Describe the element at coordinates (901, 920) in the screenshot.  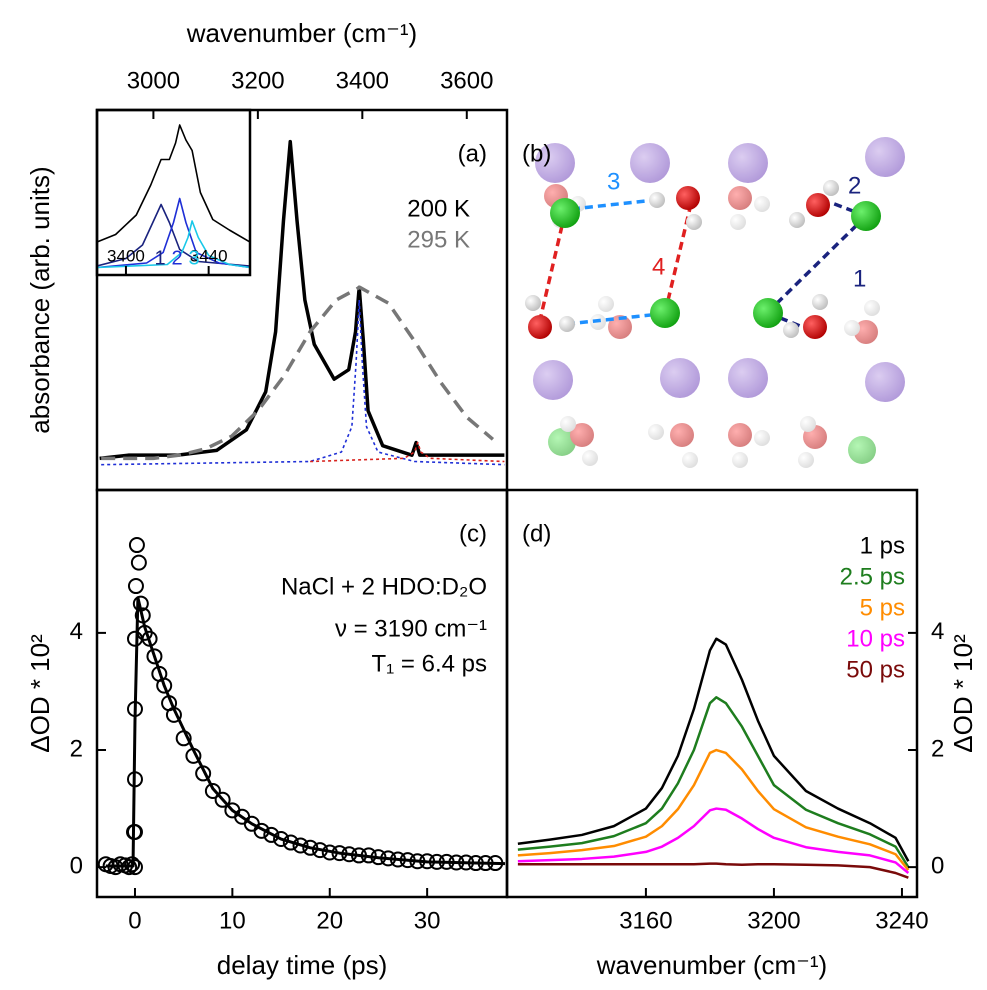
I see `x-tick-label: 3240` at that location.